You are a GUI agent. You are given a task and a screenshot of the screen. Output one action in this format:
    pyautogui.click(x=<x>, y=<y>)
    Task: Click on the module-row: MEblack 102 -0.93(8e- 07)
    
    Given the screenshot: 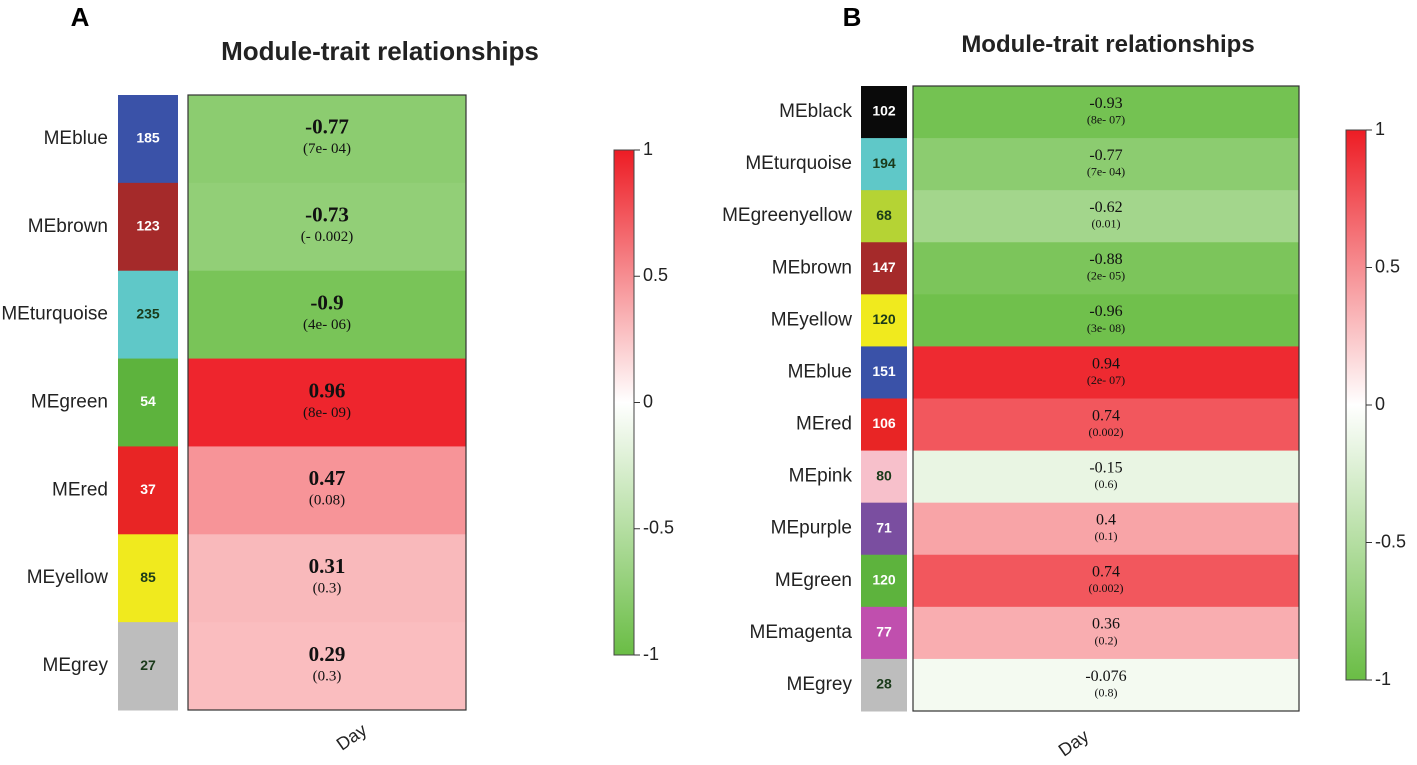 What is the action you would take?
    pyautogui.click(x=1039, y=112)
    